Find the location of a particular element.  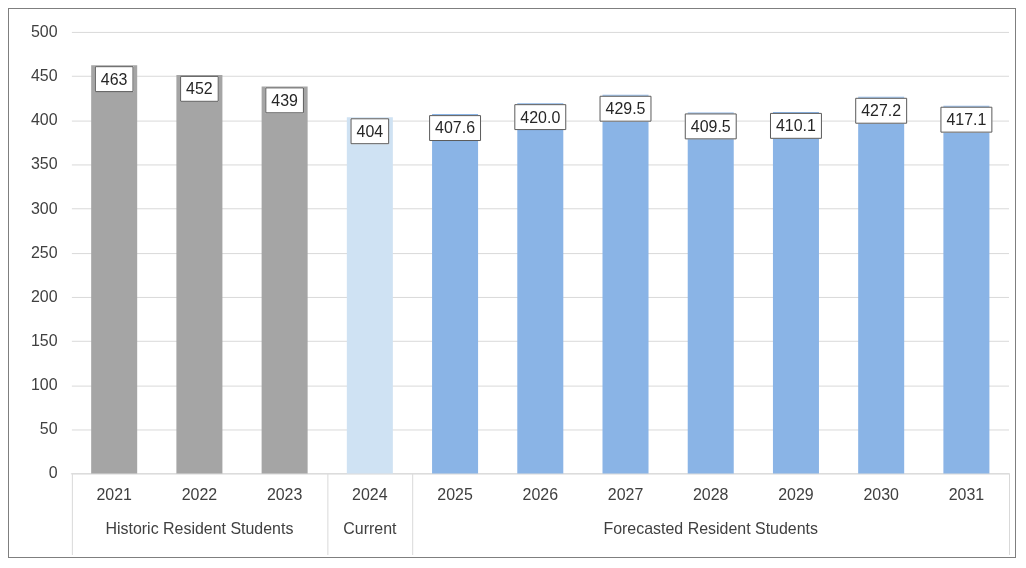

text: Forecasted Resident Students is located at coordinates (711, 529).